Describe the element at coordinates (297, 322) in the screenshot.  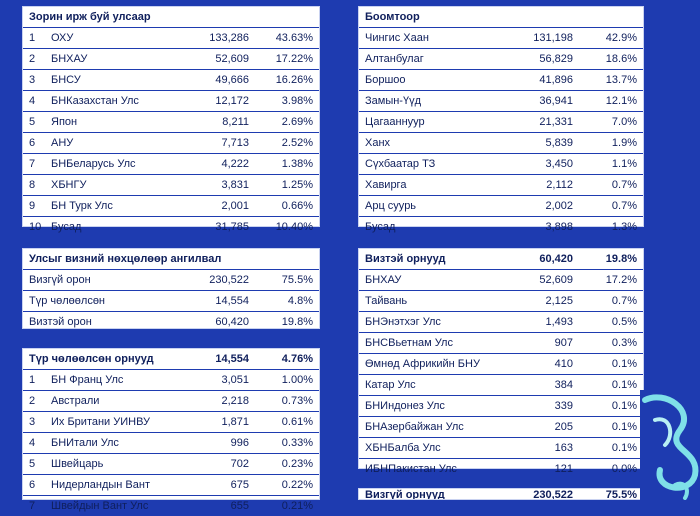
I see `row-share: 19.8%` at that location.